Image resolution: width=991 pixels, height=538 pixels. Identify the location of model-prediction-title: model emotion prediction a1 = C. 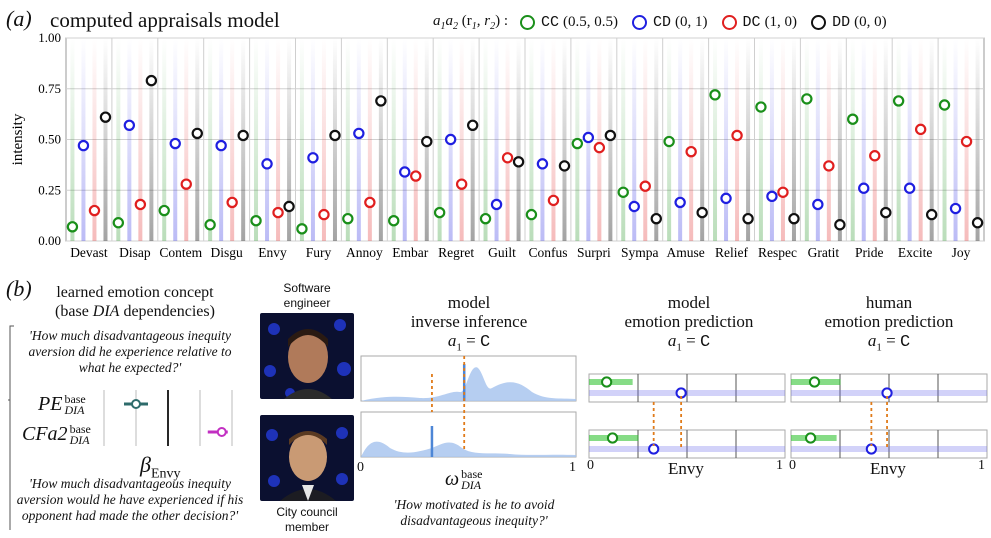
(689, 323).